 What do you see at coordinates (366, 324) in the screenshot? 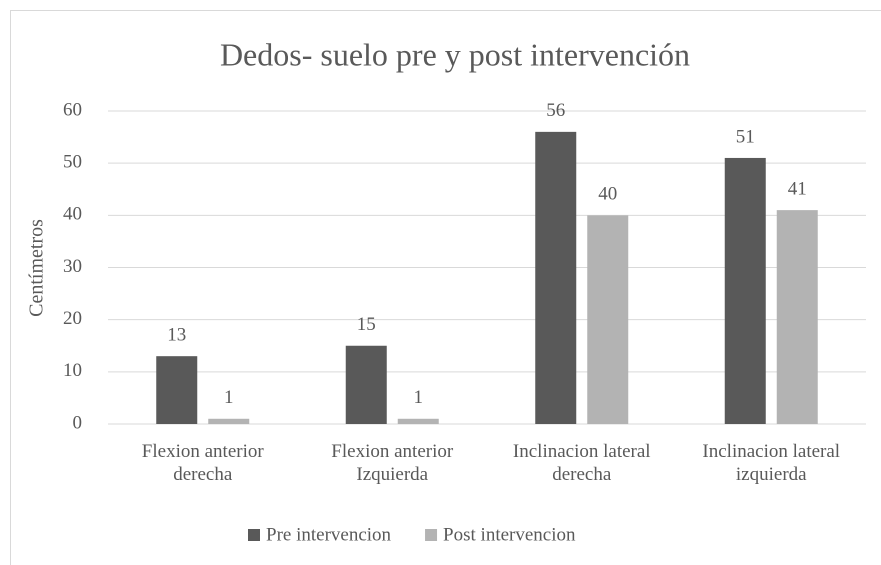
I see `data-label: 15` at bounding box center [366, 324].